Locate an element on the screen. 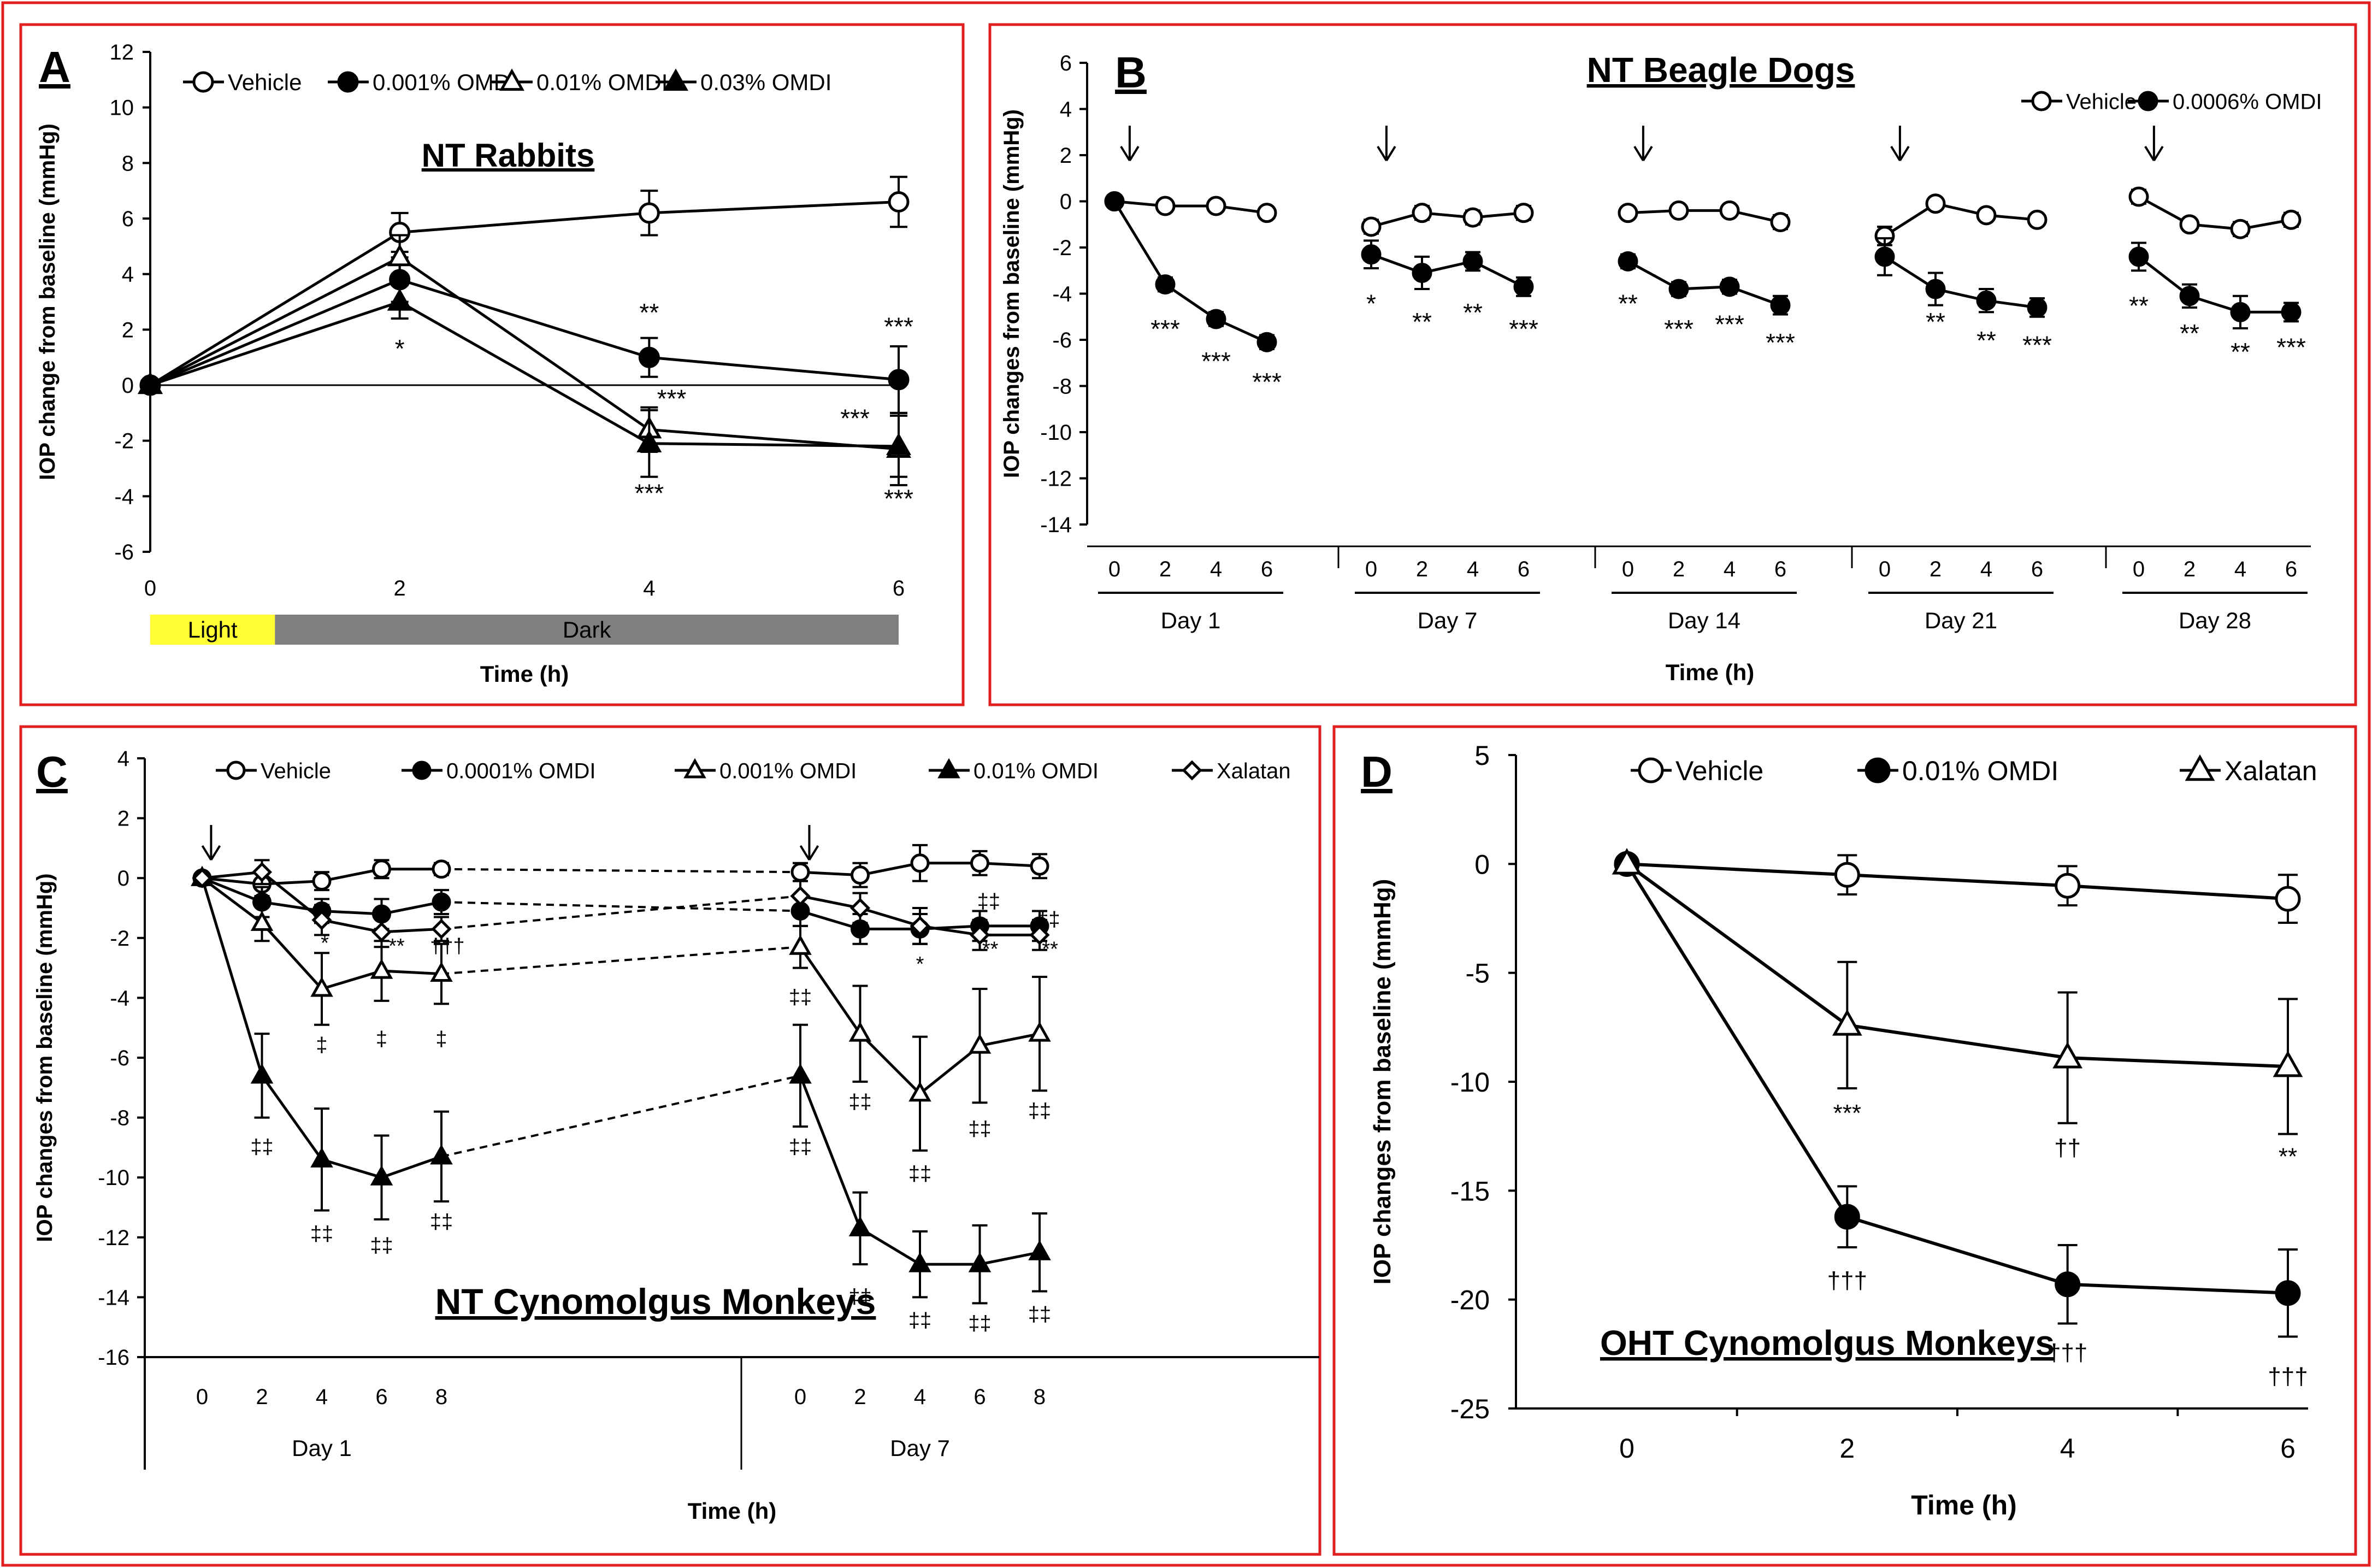 The height and width of the screenshot is (1568, 2372). group-label: Day 7 is located at coordinates (920, 1448).